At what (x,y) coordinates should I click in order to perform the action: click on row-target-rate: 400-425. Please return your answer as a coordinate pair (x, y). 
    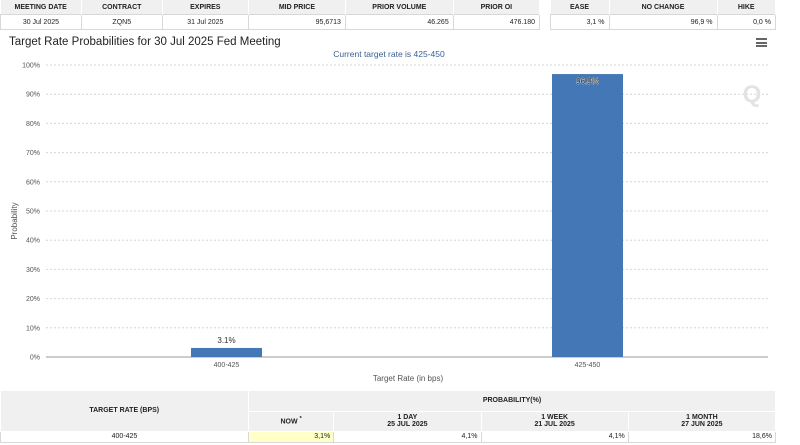
    Looking at the image, I should click on (124, 436).